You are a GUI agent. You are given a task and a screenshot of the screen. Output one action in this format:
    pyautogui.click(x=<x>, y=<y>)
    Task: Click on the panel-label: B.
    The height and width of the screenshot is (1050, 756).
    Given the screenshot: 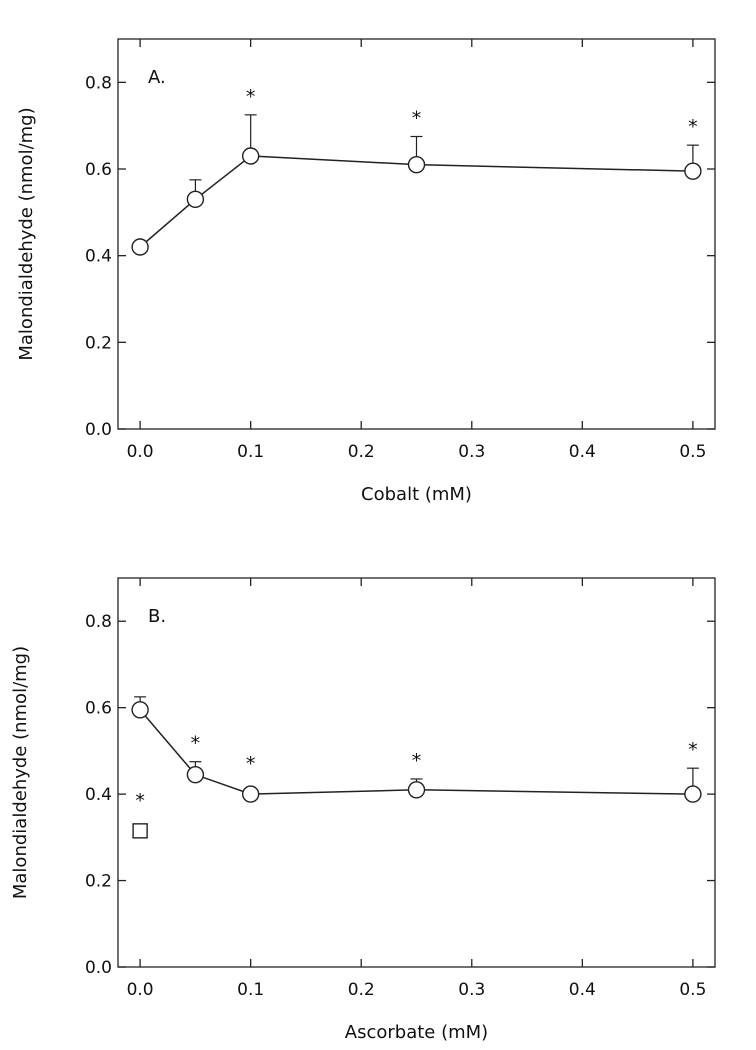 What is the action you would take?
    pyautogui.click(x=157, y=616)
    